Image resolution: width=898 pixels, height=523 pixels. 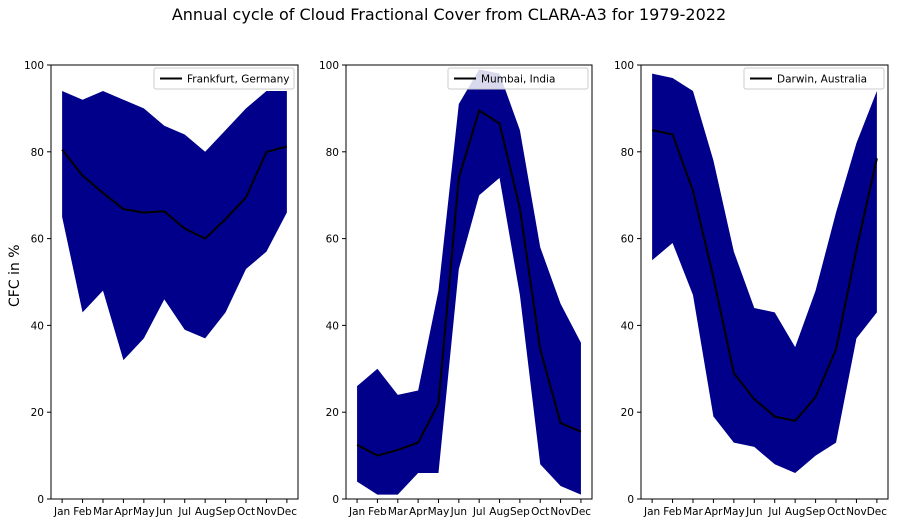 I want to click on legend-label: Darwin, Australia, so click(x=822, y=80).